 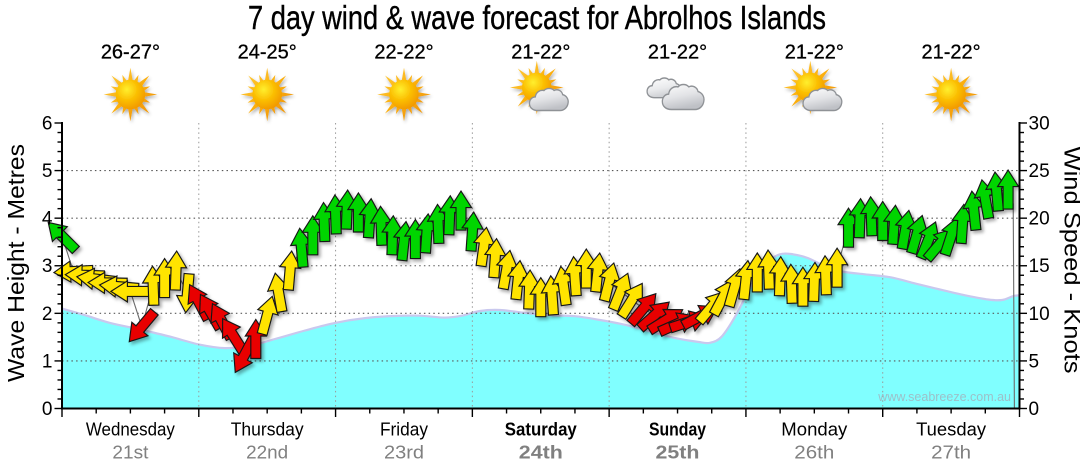 What do you see at coordinates (814, 452) in the screenshot?
I see `svg-text: 26th` at bounding box center [814, 452].